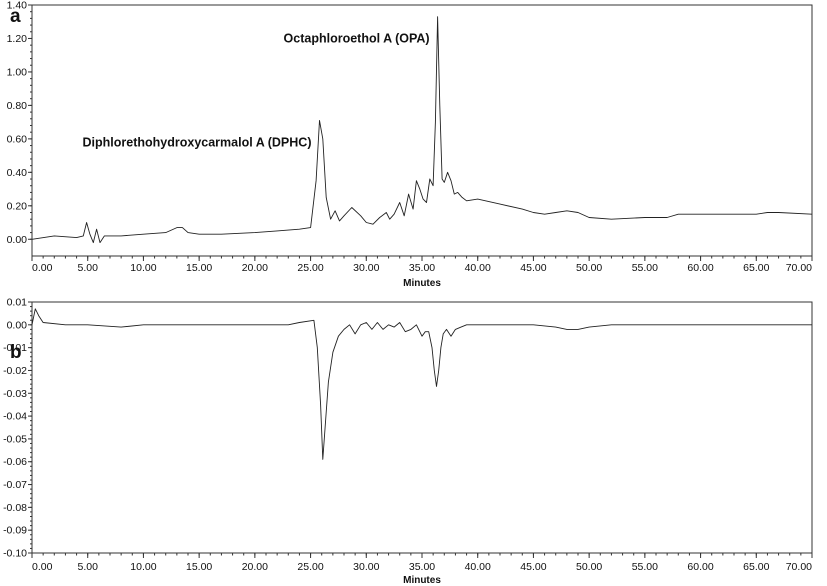 This screenshot has width=827, height=586. I want to click on y-tick-label: -0.07, so click(15, 485).